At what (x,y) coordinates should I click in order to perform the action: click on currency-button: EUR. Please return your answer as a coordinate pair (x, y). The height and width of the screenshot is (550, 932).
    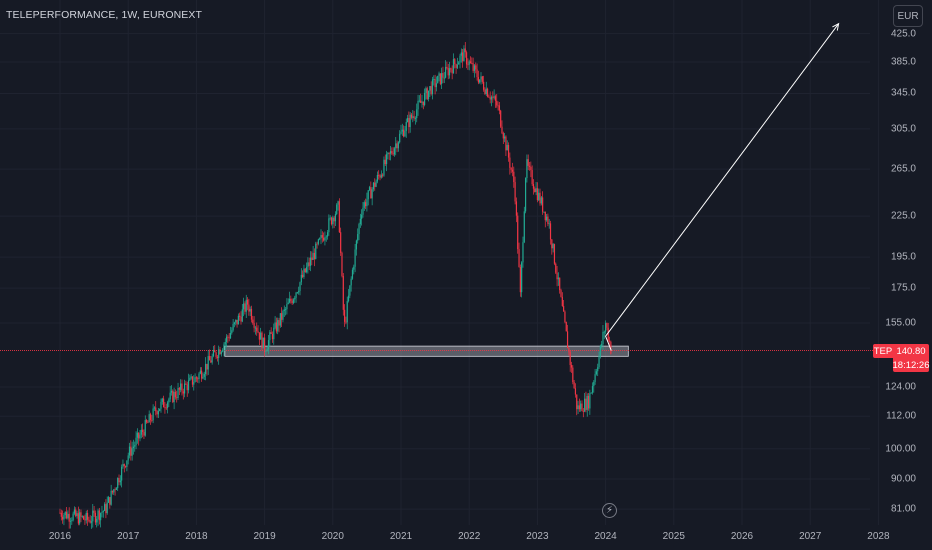
    Looking at the image, I should click on (908, 16).